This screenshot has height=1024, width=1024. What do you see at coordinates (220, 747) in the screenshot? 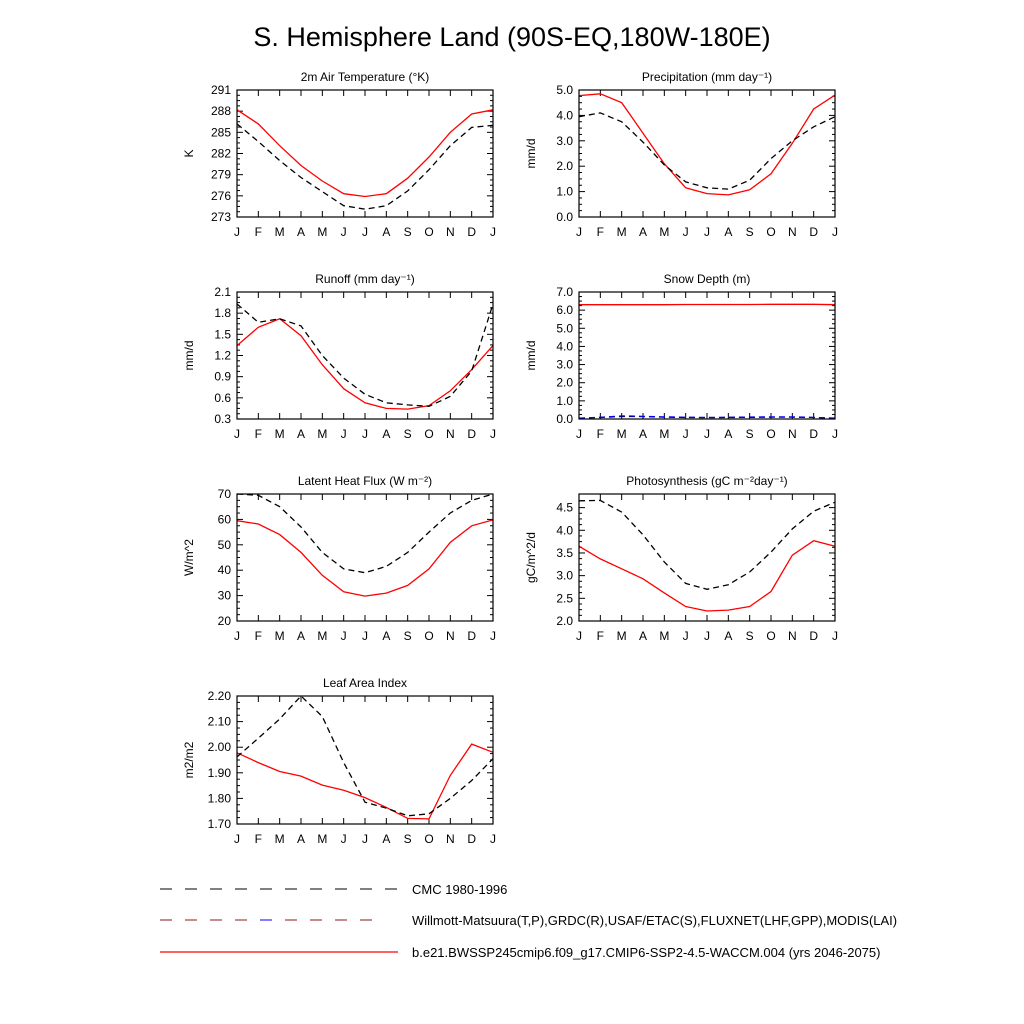
I see `y-tick-label: 2.00` at bounding box center [220, 747].